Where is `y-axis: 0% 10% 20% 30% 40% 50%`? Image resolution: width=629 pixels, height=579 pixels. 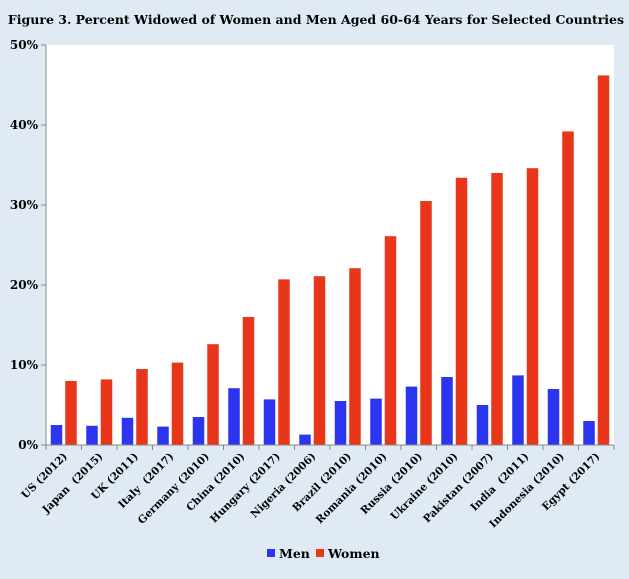 y-axis: 0% 10% 20% 30% 40% 50% is located at coordinates (28, 245).